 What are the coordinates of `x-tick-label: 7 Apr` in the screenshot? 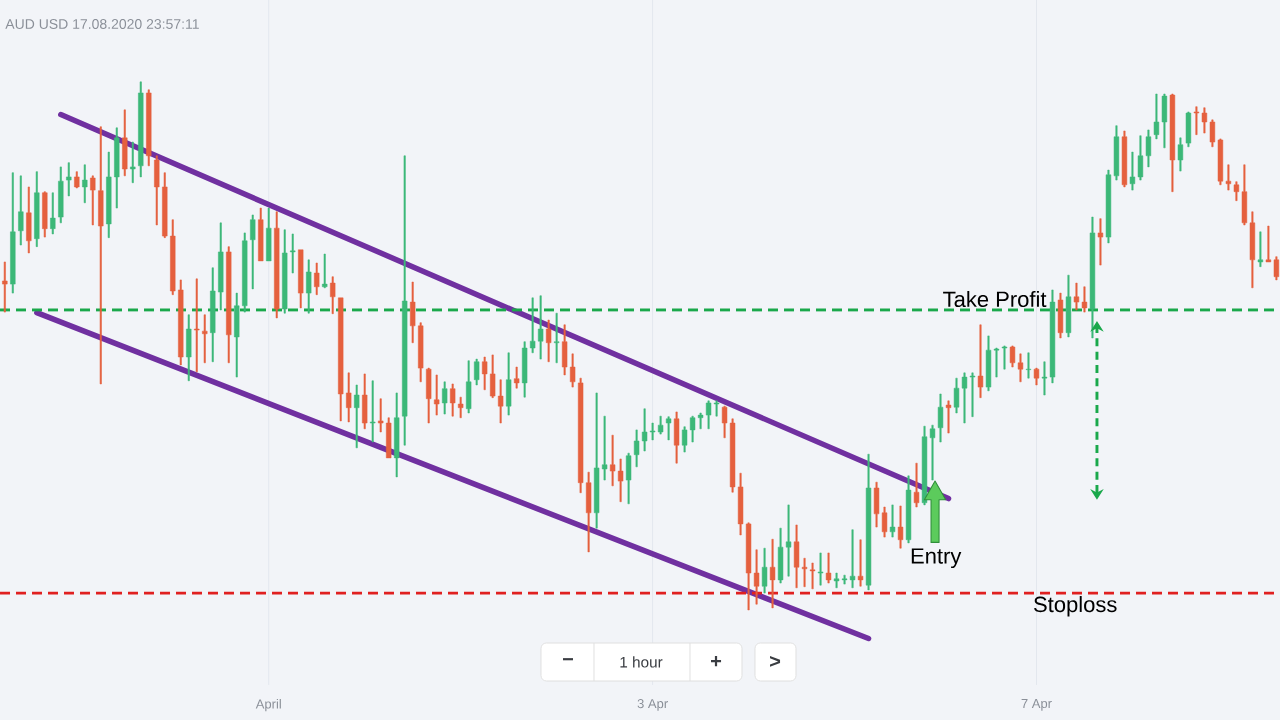 It's located at (1036, 705).